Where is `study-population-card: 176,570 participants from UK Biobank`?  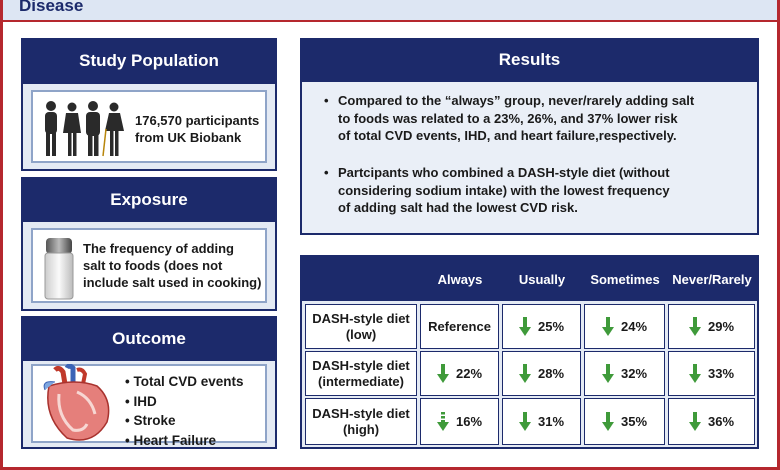
study-population-card: 176,570 participants from UK Biobank is located at coordinates (149, 126).